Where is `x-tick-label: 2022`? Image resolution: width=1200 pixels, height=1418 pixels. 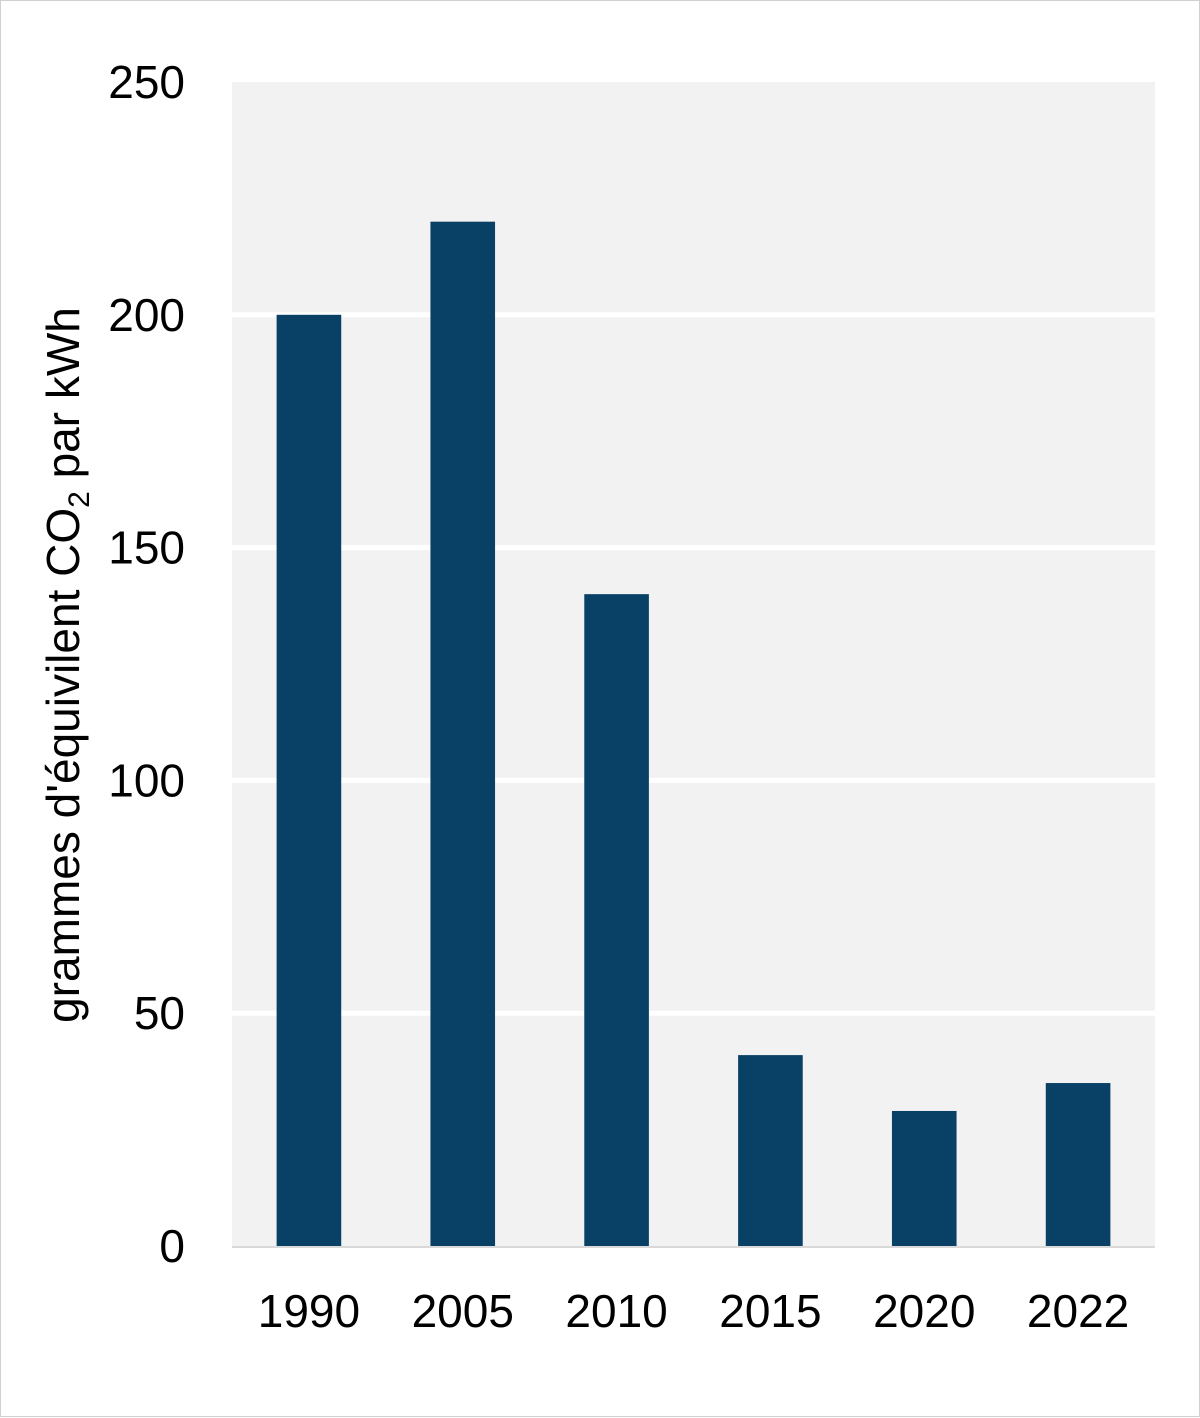
x-tick-label: 2022 is located at coordinates (1078, 1311).